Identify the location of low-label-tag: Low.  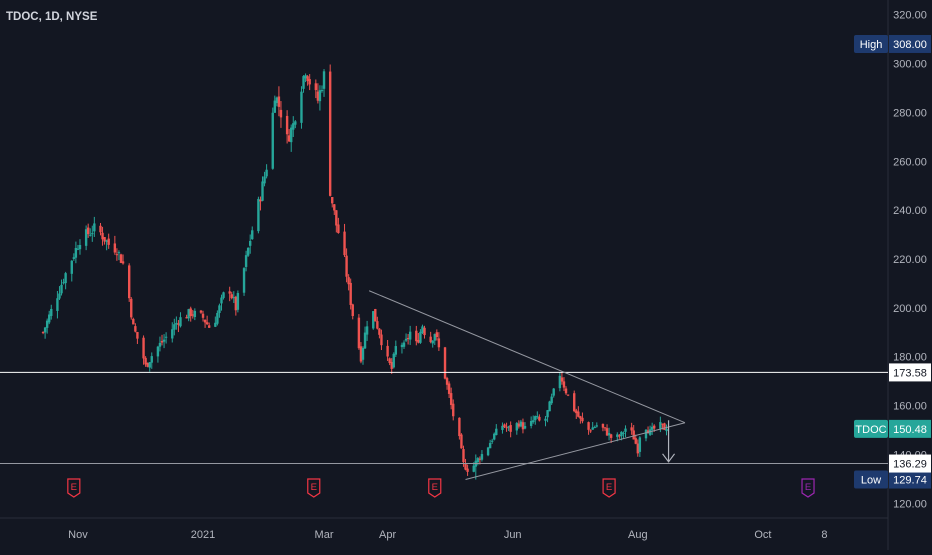
(871, 481).